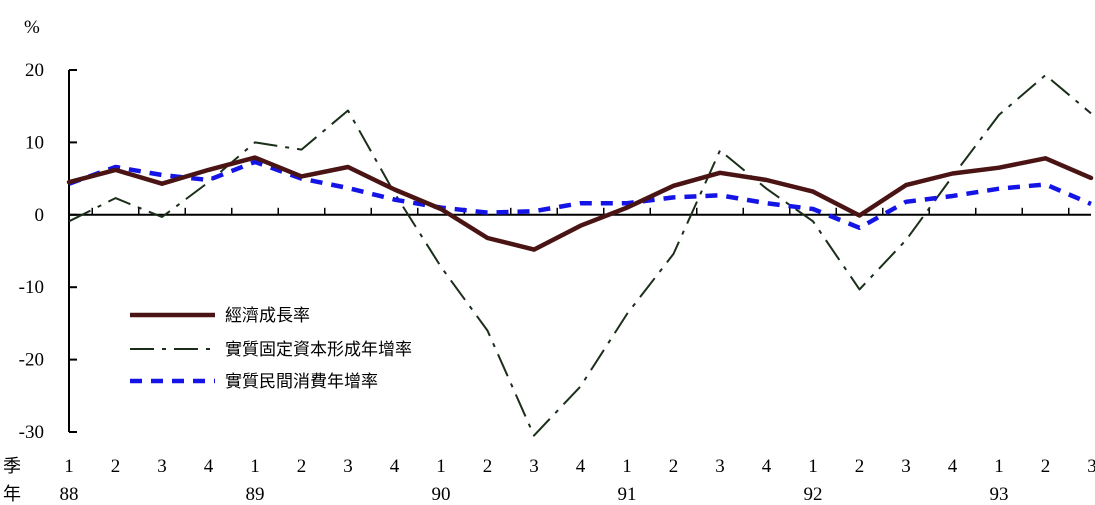  What do you see at coordinates (627, 494) in the screenshot?
I see `year-tick-label: 91` at bounding box center [627, 494].